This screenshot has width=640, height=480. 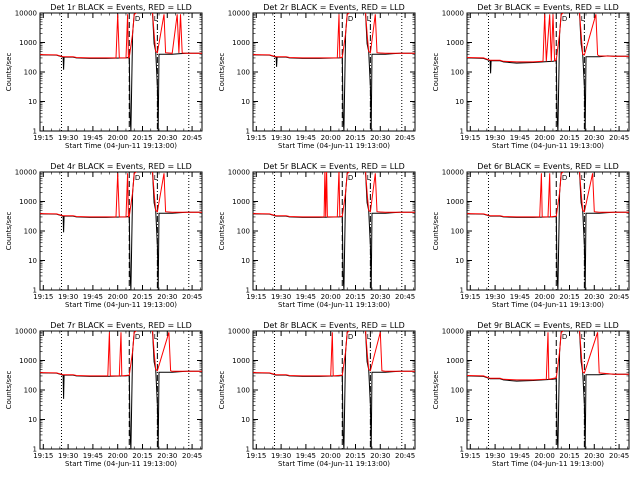 What do you see at coordinates (121, 7) in the screenshot?
I see `chart-title: Det 1r BLACK = Events, RED = LLD` at bounding box center [121, 7].